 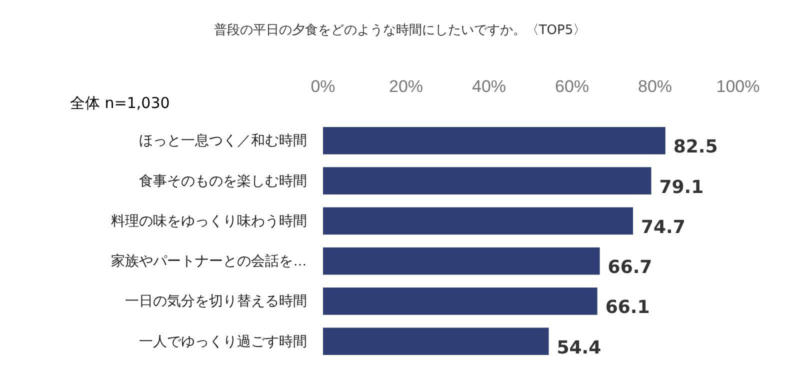 What do you see at coordinates (627, 307) in the screenshot?
I see `data-label: 66.1` at bounding box center [627, 307].